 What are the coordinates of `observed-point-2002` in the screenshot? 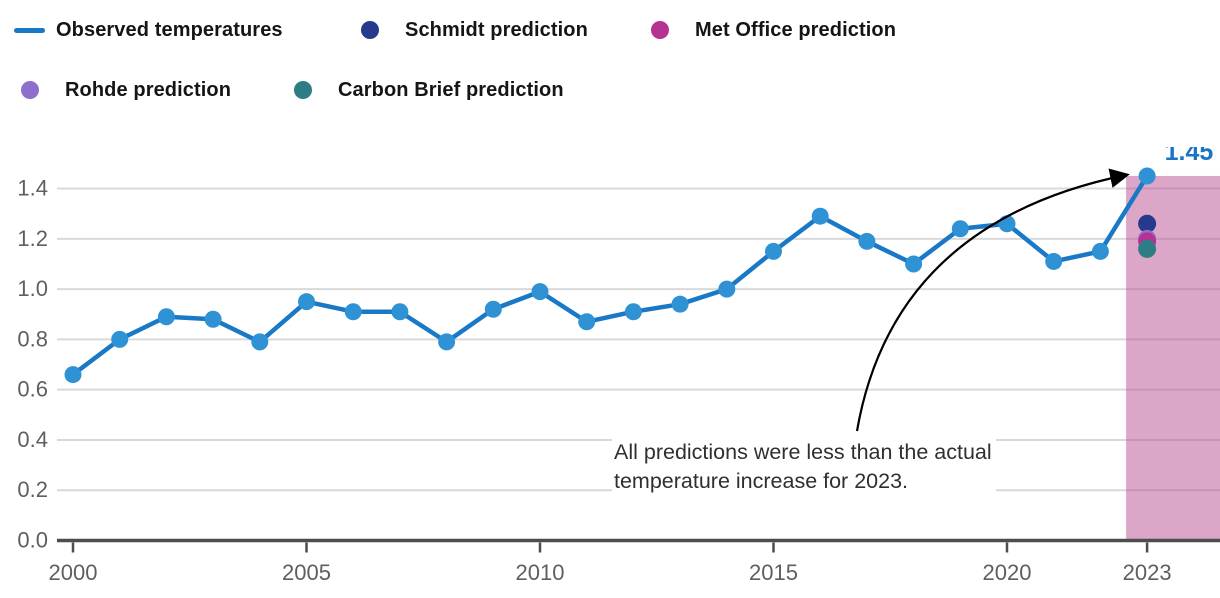 It's located at (166, 317).